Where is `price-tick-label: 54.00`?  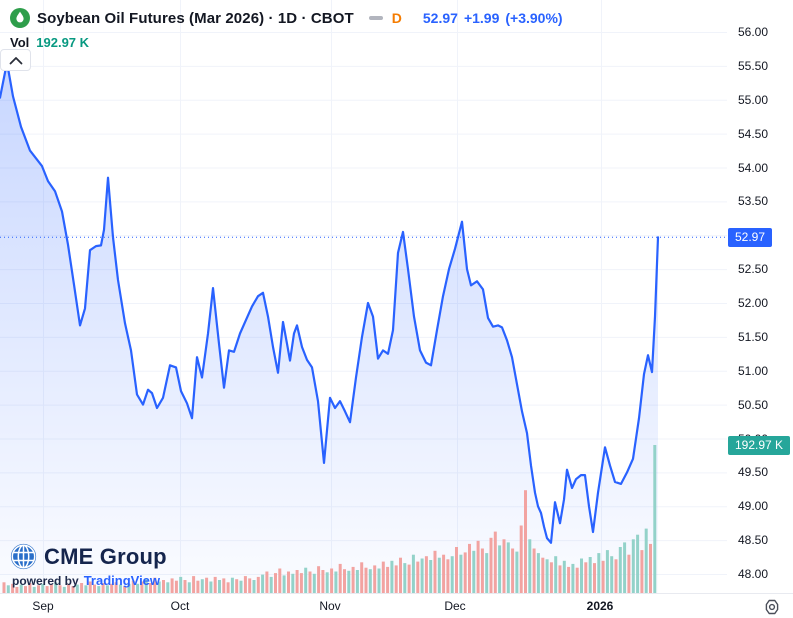
price-tick-label: 54.00 is located at coordinates (753, 167).